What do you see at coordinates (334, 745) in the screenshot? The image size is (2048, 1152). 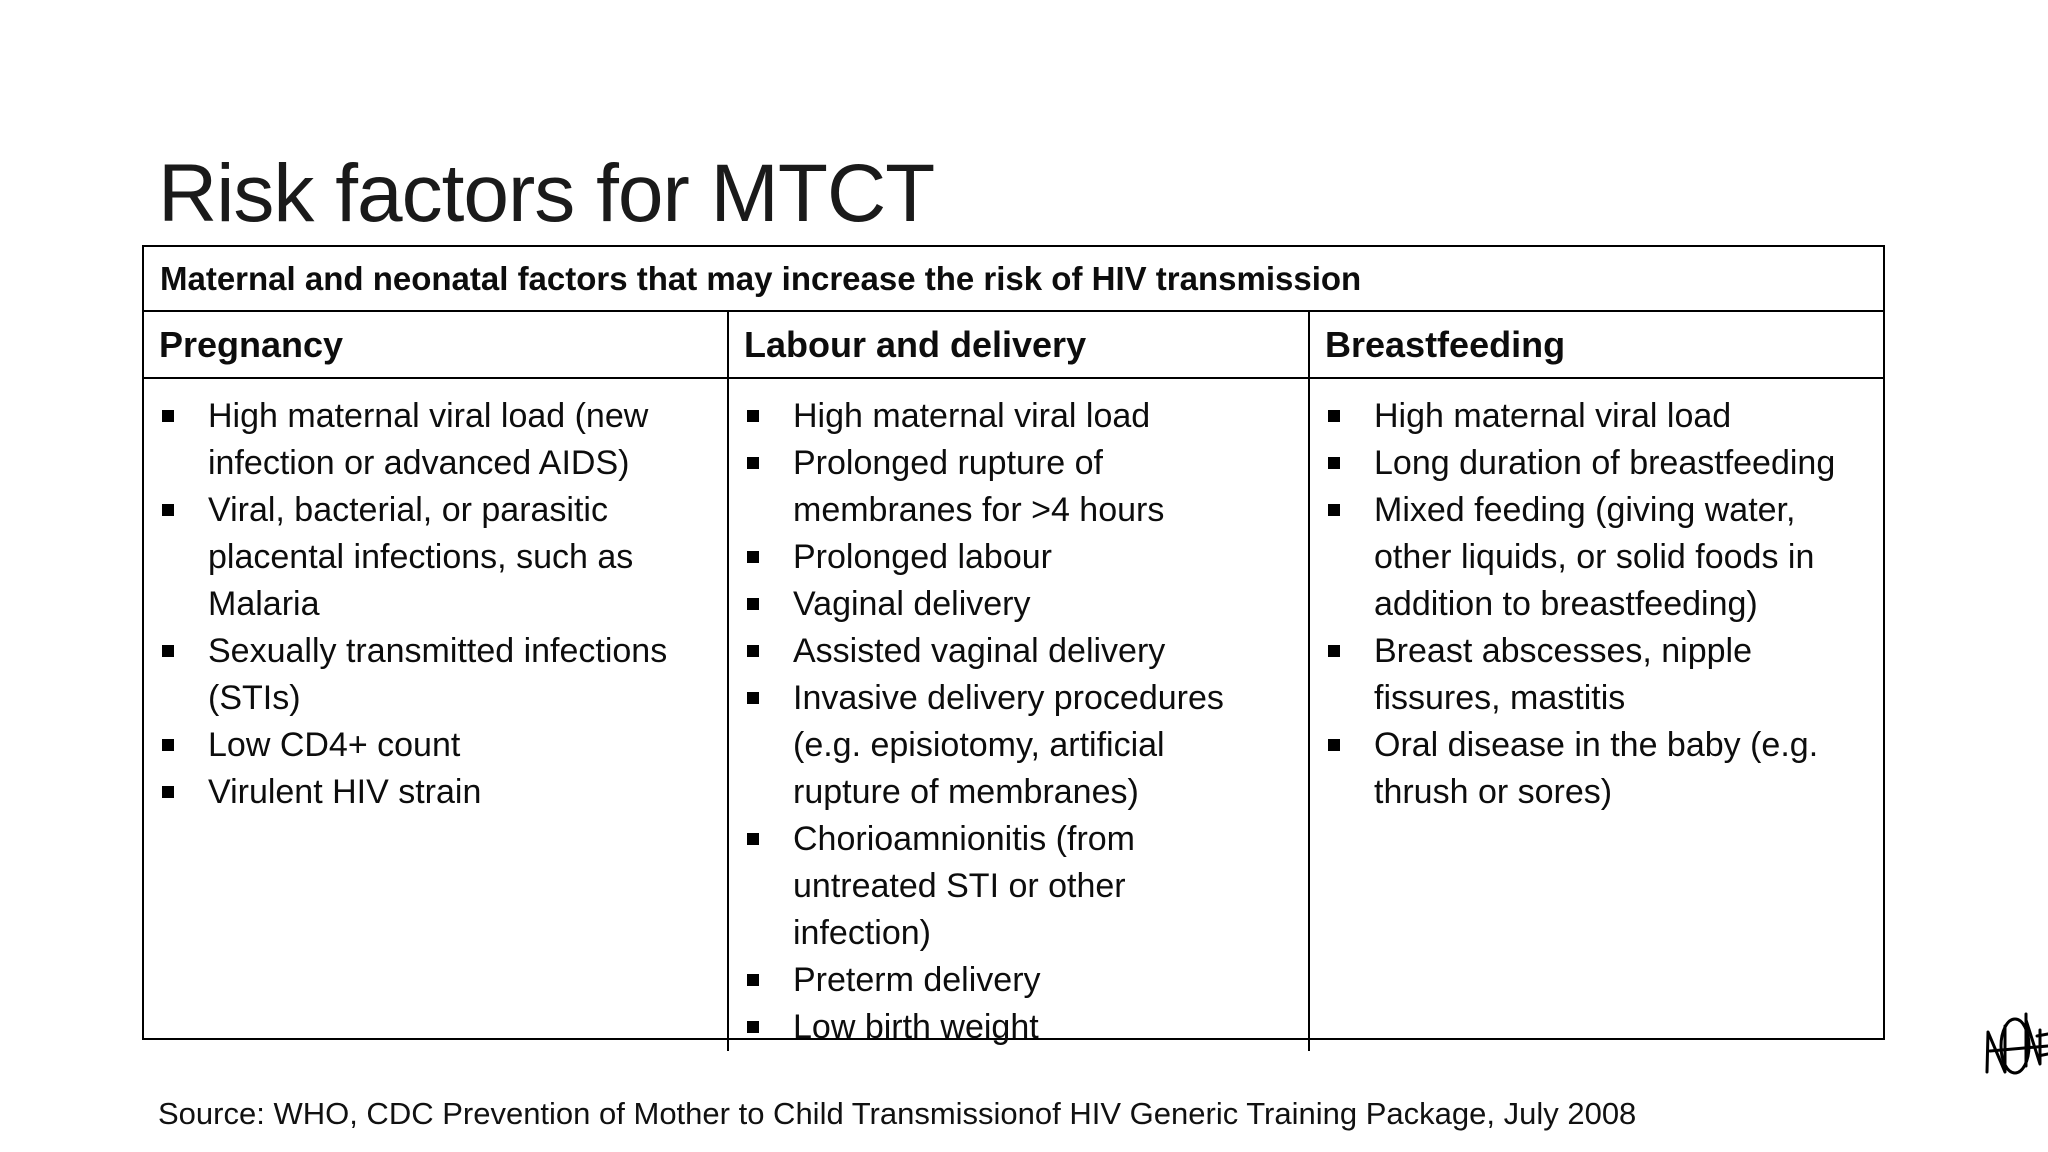 I see `list-item-text: Low CD4+ count` at bounding box center [334, 745].